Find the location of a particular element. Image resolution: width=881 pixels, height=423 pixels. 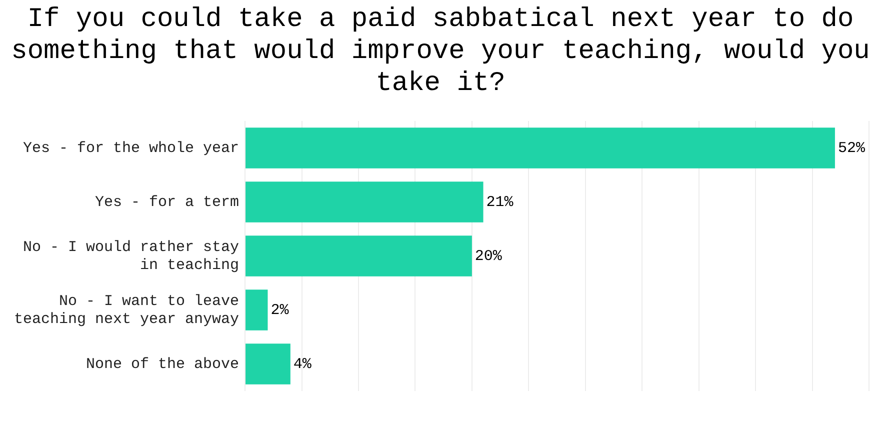

data-label: 52% is located at coordinates (852, 148).